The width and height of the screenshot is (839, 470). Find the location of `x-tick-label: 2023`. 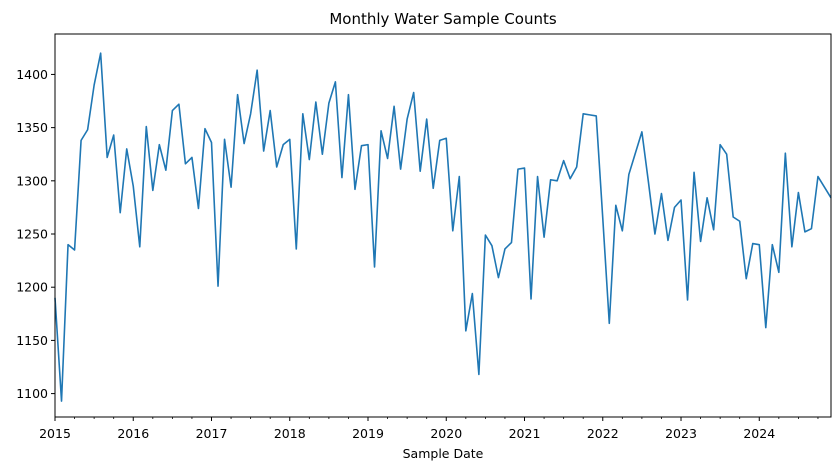

x-tick-label: 2023 is located at coordinates (681, 433).